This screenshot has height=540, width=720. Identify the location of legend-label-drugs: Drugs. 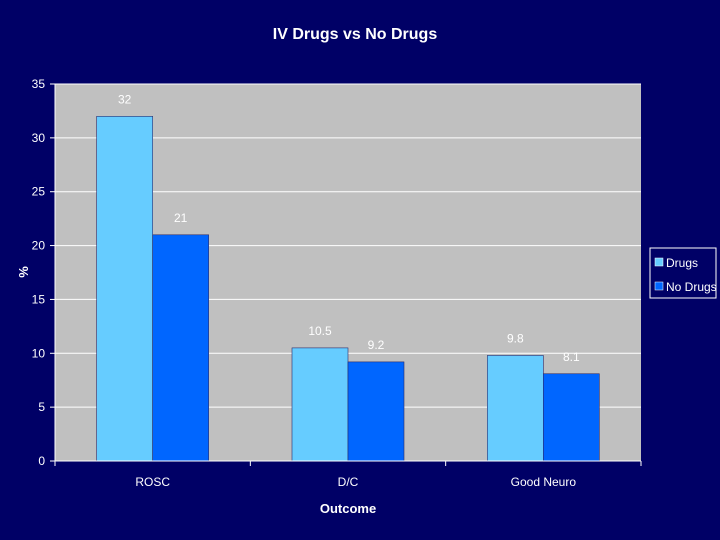
(682, 263).